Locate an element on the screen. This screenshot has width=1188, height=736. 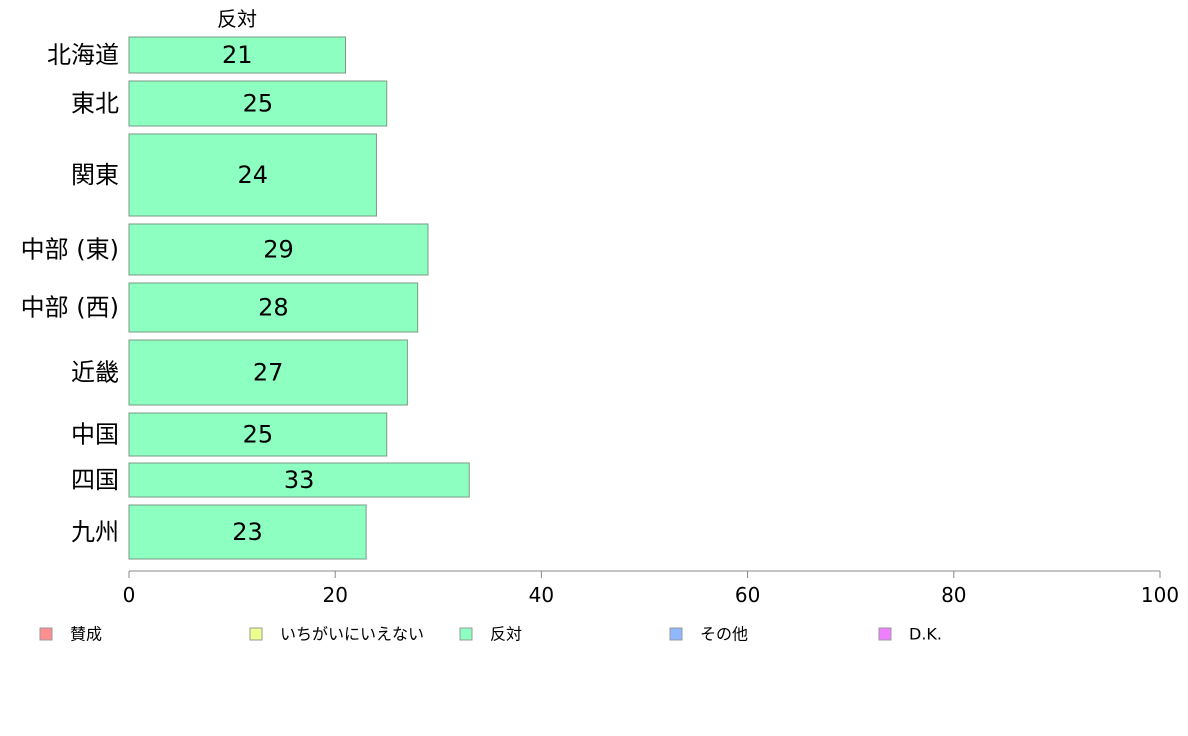
value-label: 28 is located at coordinates (273, 308).